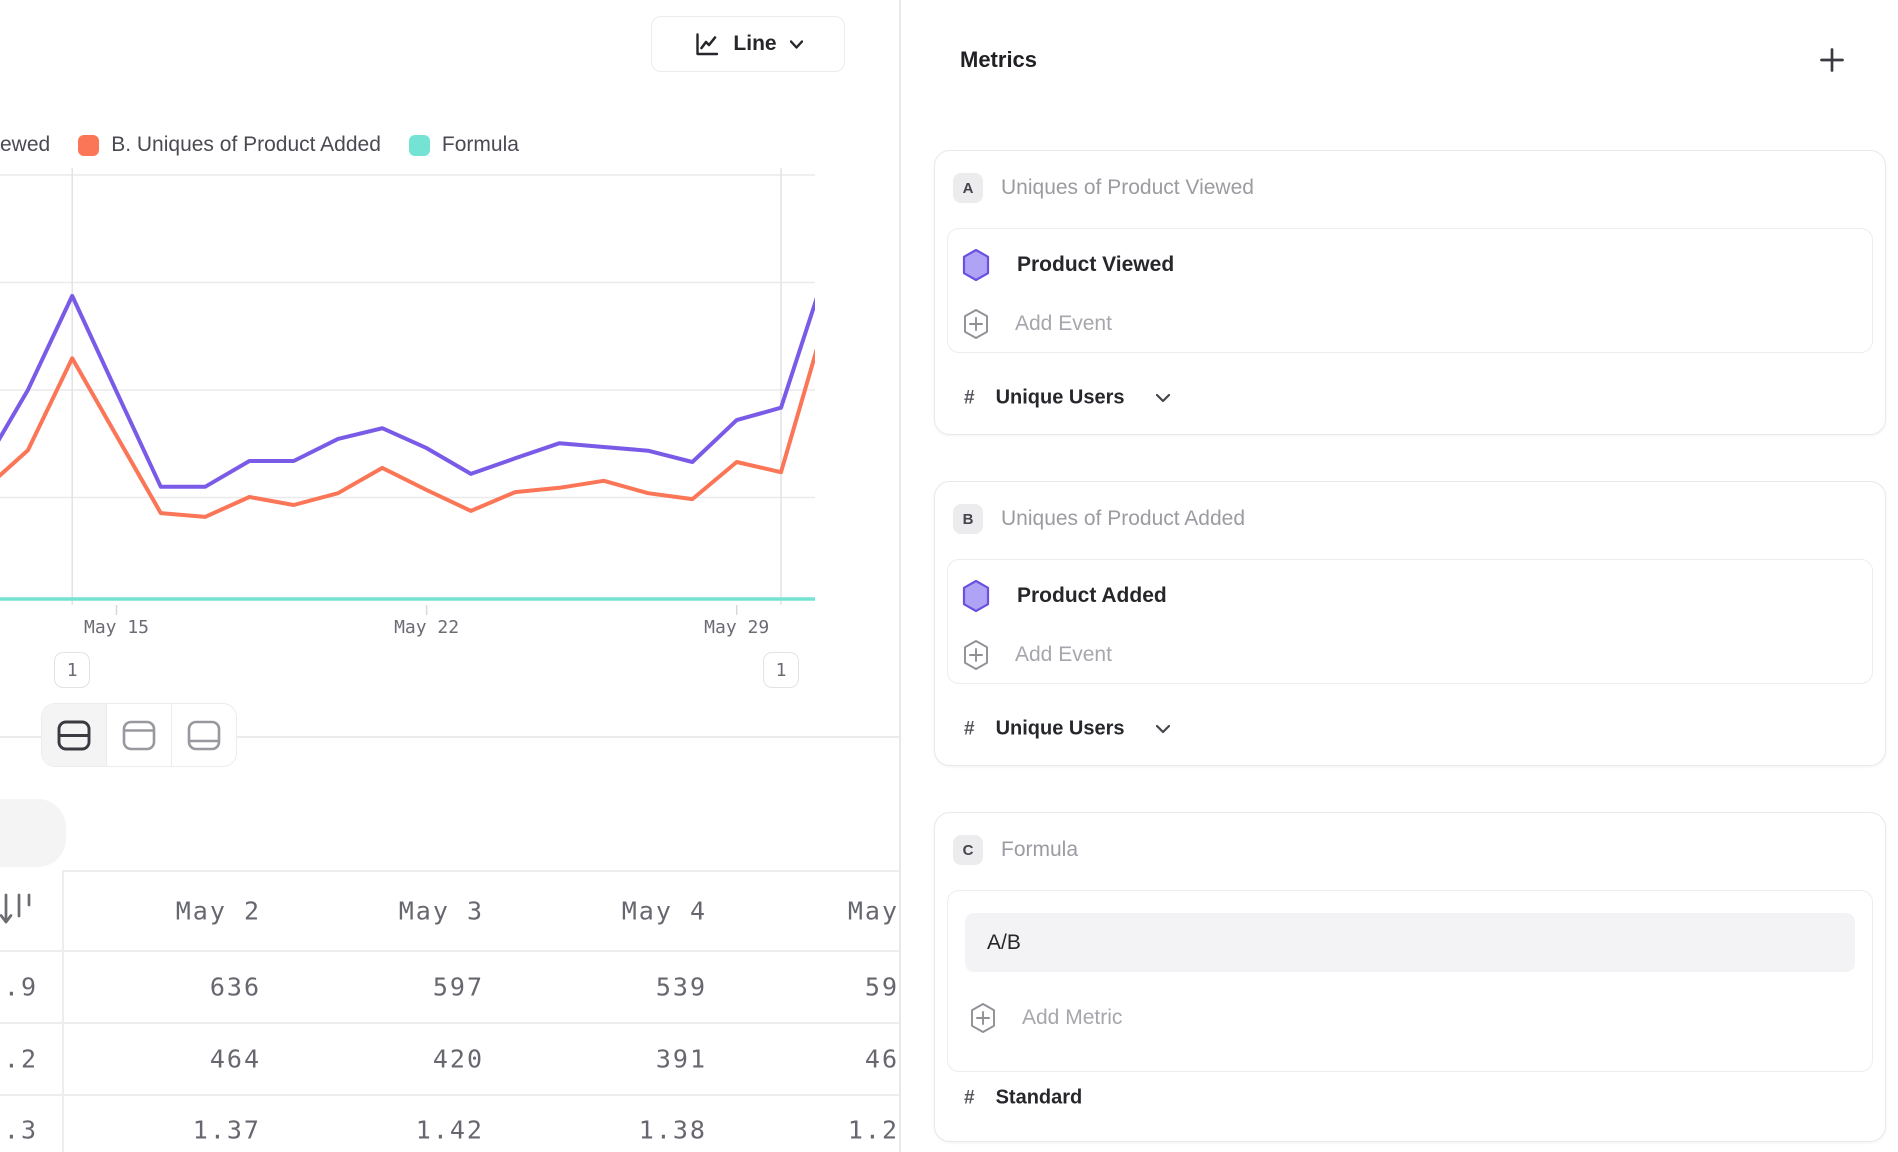 The width and height of the screenshot is (1898, 1152). I want to click on series-line-a, so click(407, 391).